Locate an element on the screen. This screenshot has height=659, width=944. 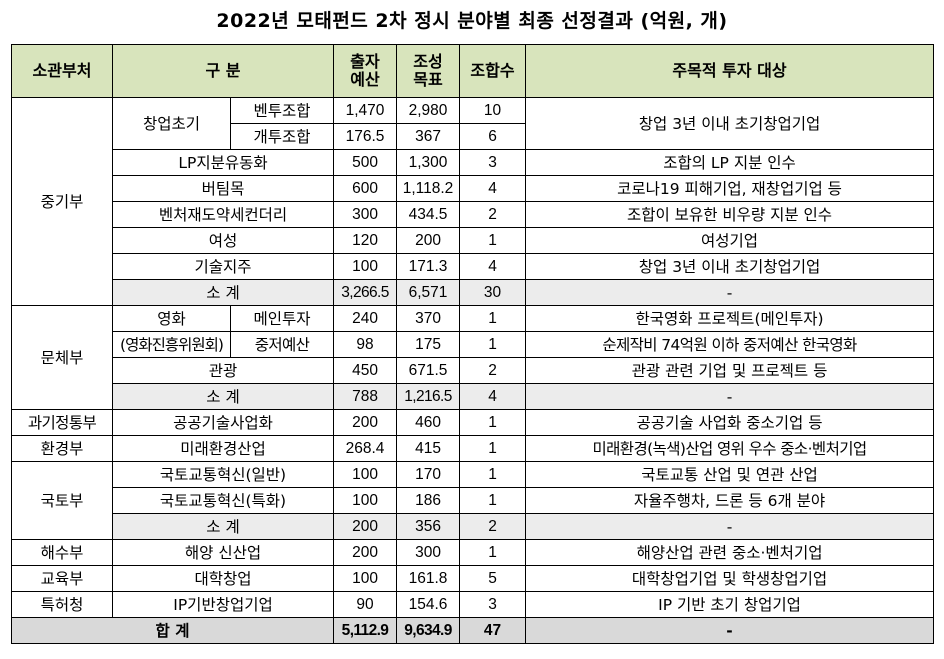
subcategory-cell: 개투조합 is located at coordinates (282, 136).